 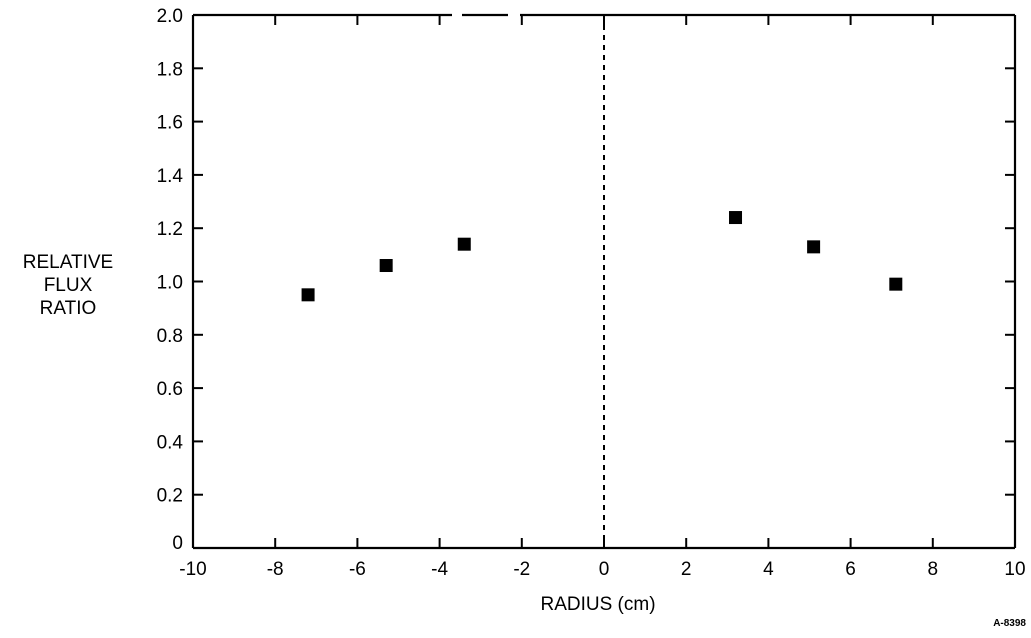 I want to click on y-tick-label: 1.4, so click(x=170, y=176).